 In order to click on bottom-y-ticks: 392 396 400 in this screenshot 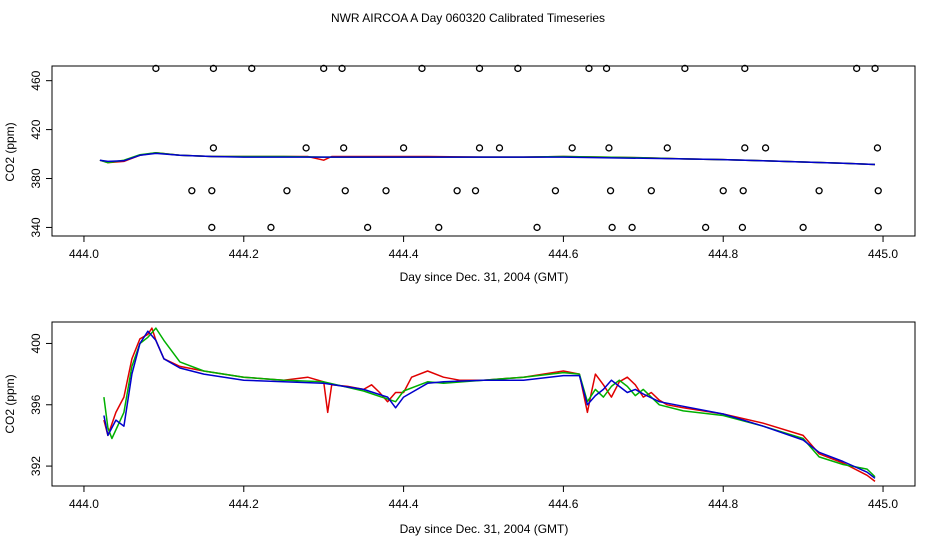, I will do `click(40, 404)`.